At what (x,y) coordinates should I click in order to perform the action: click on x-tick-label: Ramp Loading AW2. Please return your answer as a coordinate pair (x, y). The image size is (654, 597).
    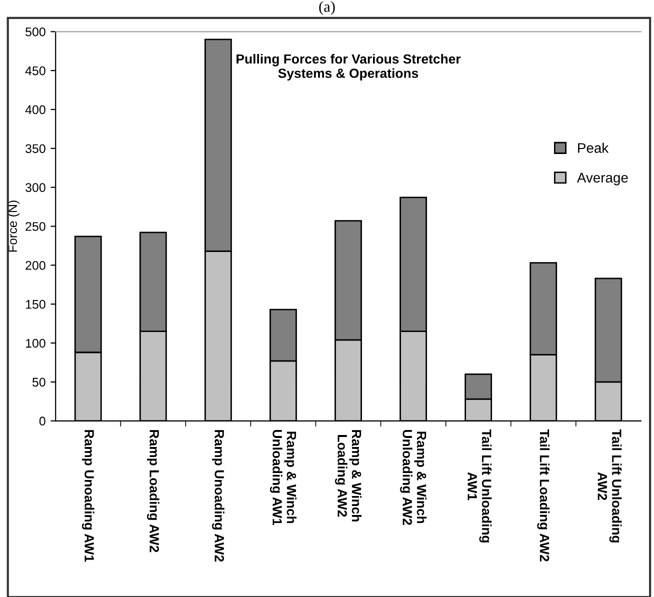
    Looking at the image, I should click on (153, 491).